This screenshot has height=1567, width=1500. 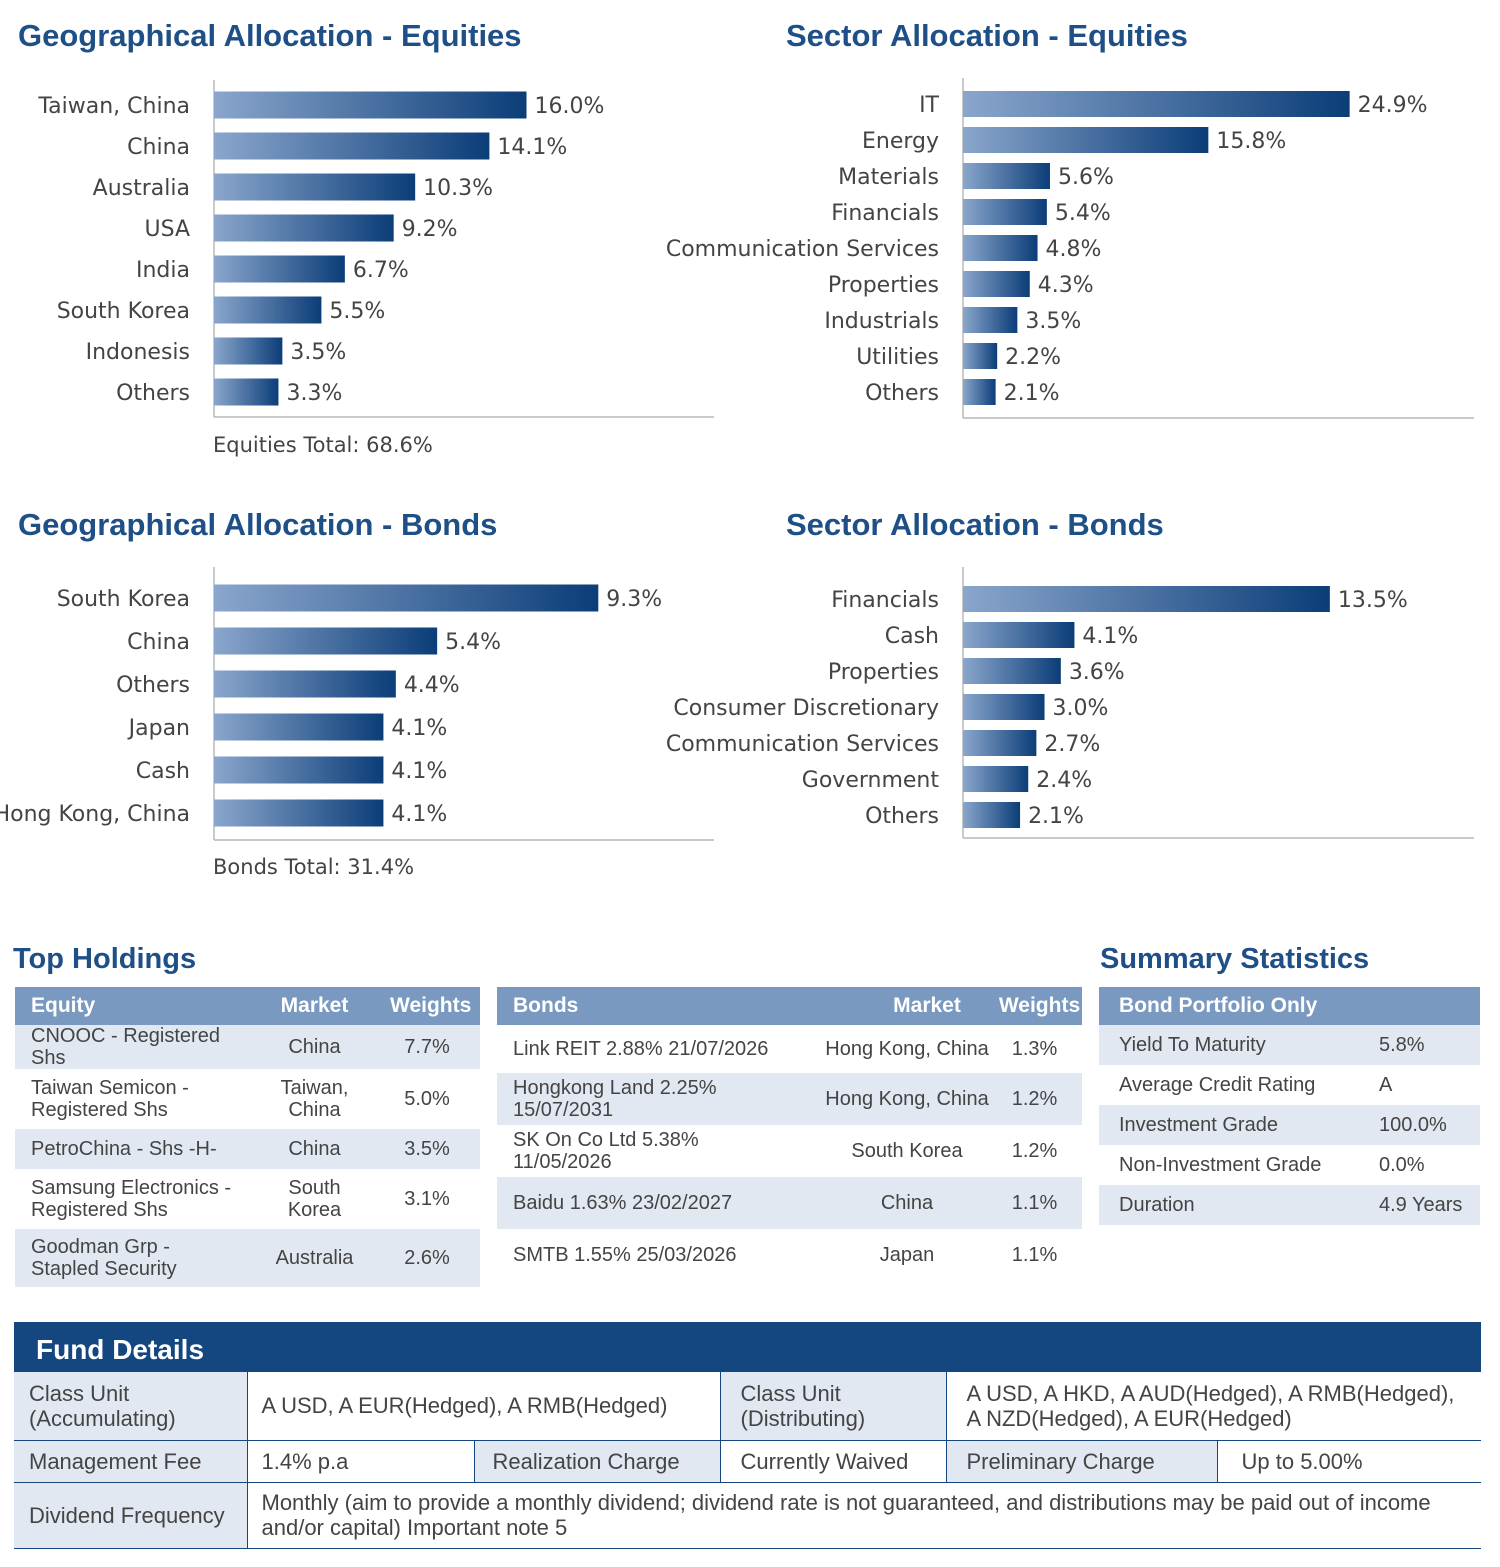 I want to click on category-label: South Korea, so click(x=123, y=311).